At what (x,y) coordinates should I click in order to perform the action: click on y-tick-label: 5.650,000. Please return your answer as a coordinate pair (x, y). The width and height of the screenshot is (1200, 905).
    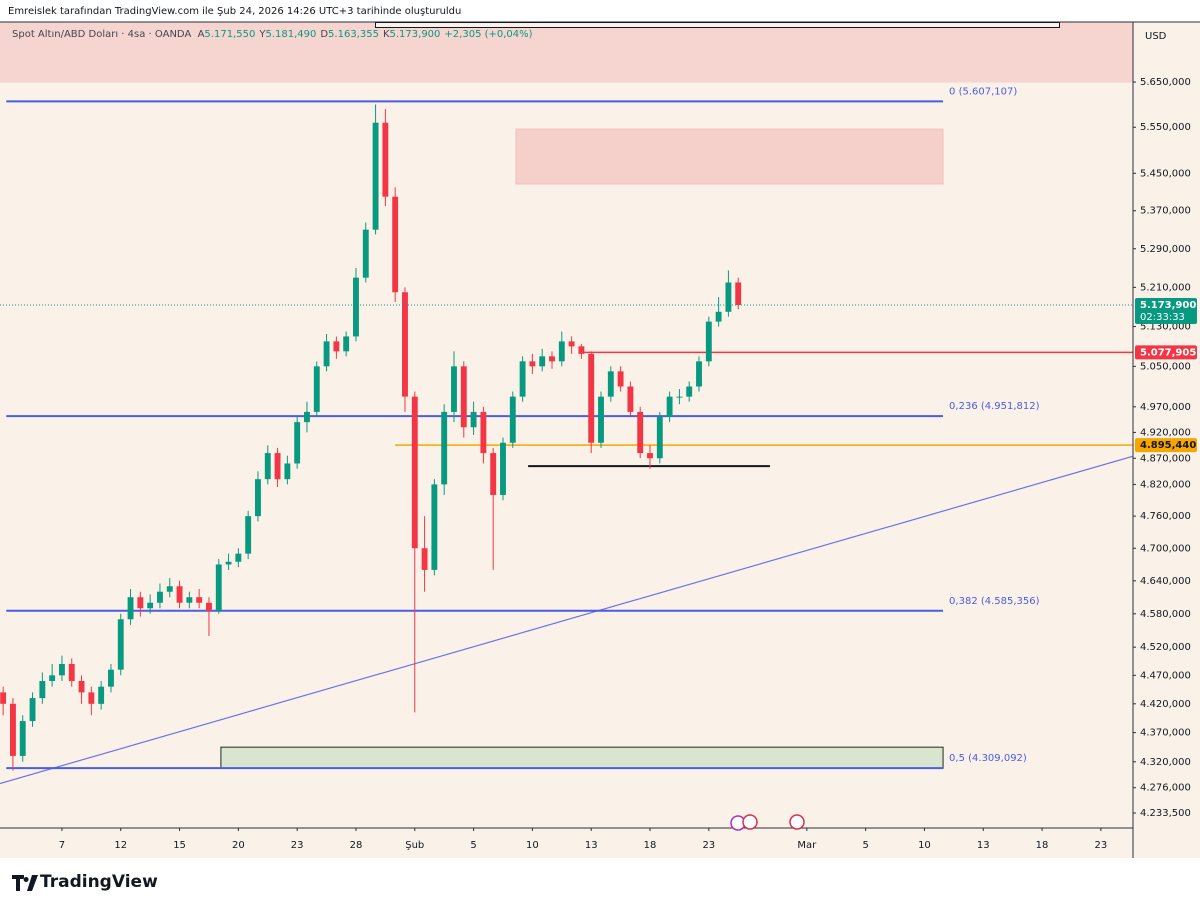
    Looking at the image, I should click on (1165, 82).